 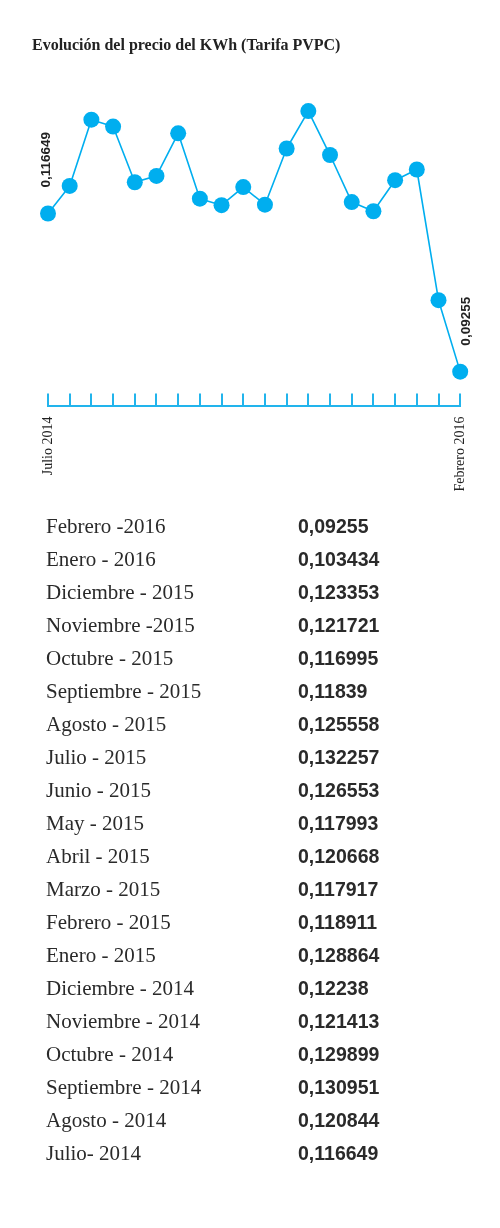 What do you see at coordinates (106, 526) in the screenshot?
I see `category-label: Febrero -2016` at bounding box center [106, 526].